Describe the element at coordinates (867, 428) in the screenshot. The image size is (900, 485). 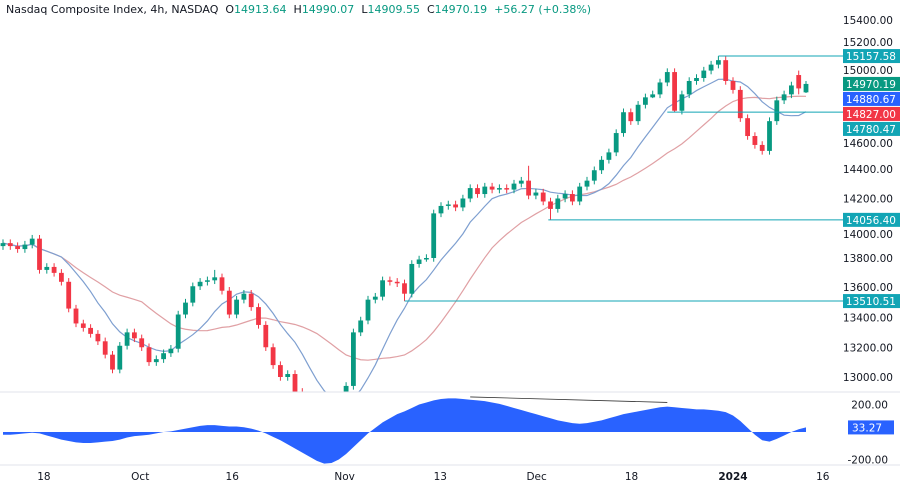
I see `oscillator-value-tag: 33.27` at that location.